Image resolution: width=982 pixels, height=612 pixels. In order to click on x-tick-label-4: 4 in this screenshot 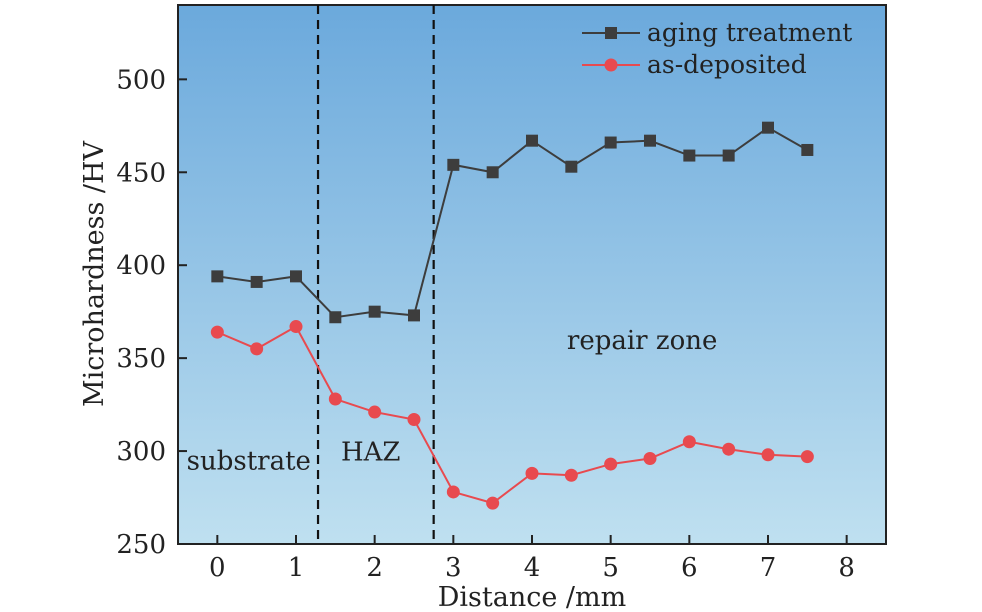, I will do `click(532, 568)`.